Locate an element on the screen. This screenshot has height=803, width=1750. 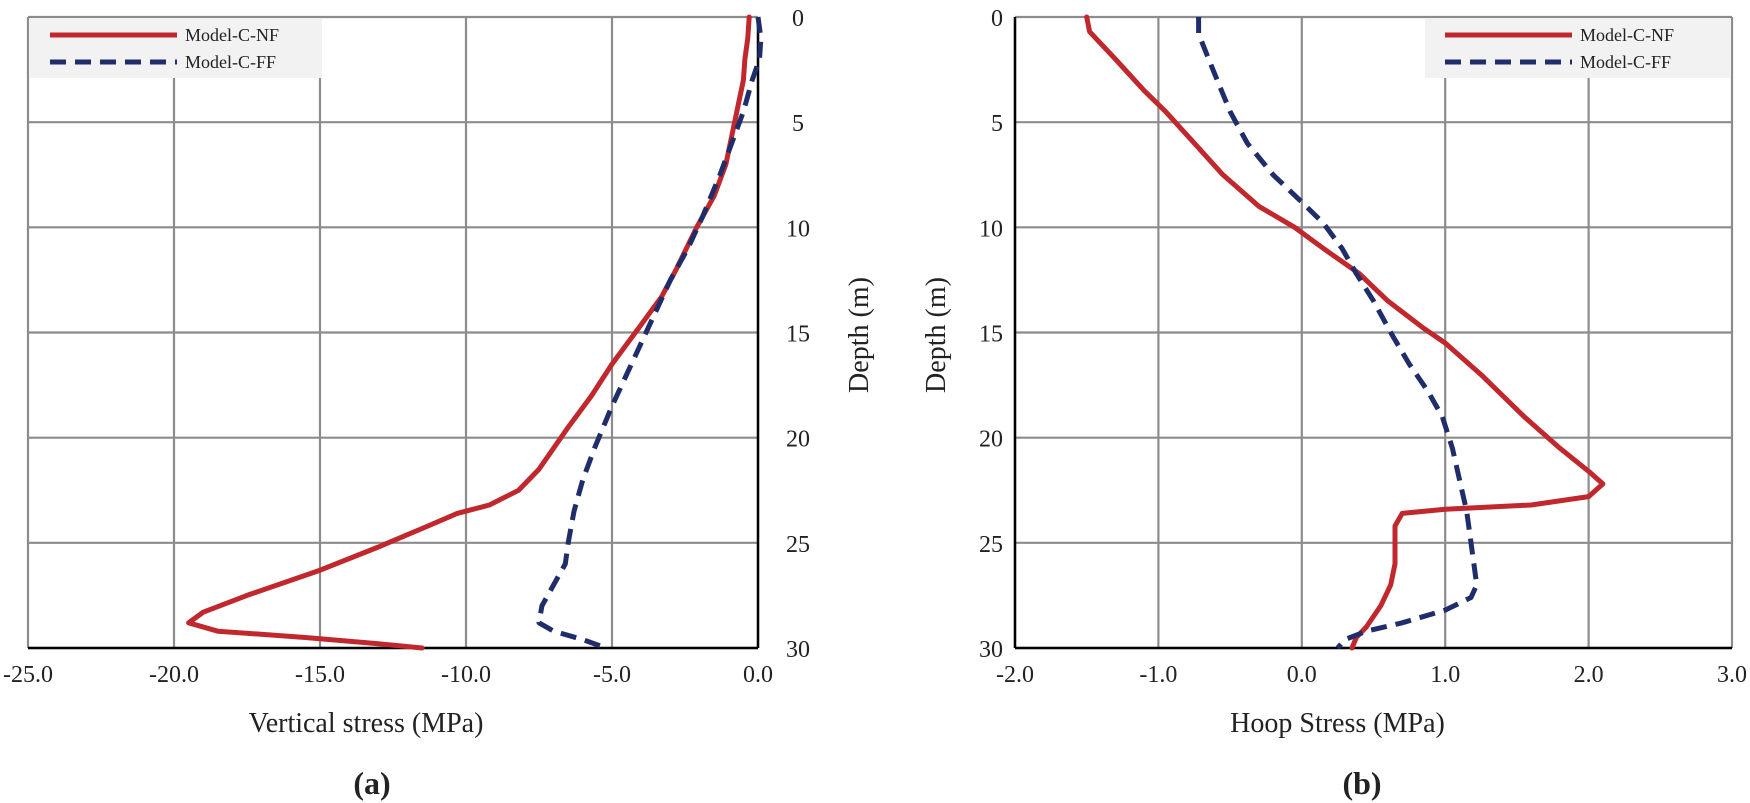
panel-b-y-tick-label: 10 is located at coordinates (991, 229).